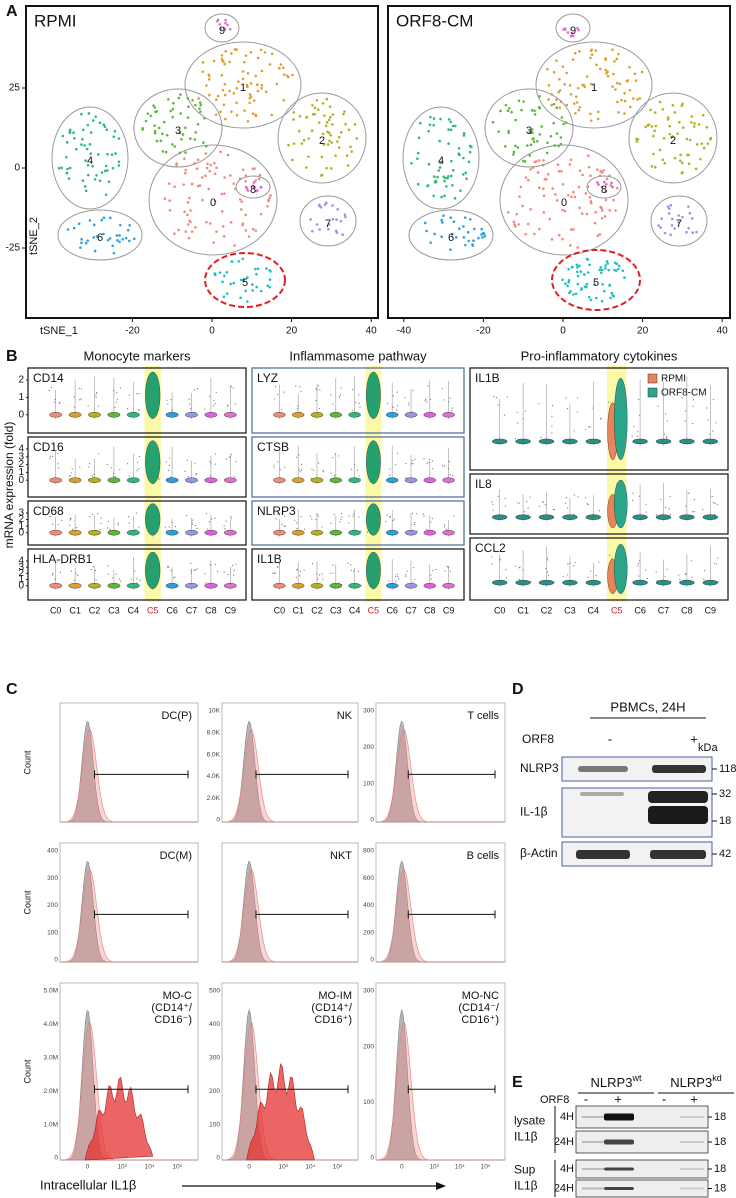  What do you see at coordinates (480, 1020) in the screenshot?
I see `histogram-title: CD16⁺)` at bounding box center [480, 1020].